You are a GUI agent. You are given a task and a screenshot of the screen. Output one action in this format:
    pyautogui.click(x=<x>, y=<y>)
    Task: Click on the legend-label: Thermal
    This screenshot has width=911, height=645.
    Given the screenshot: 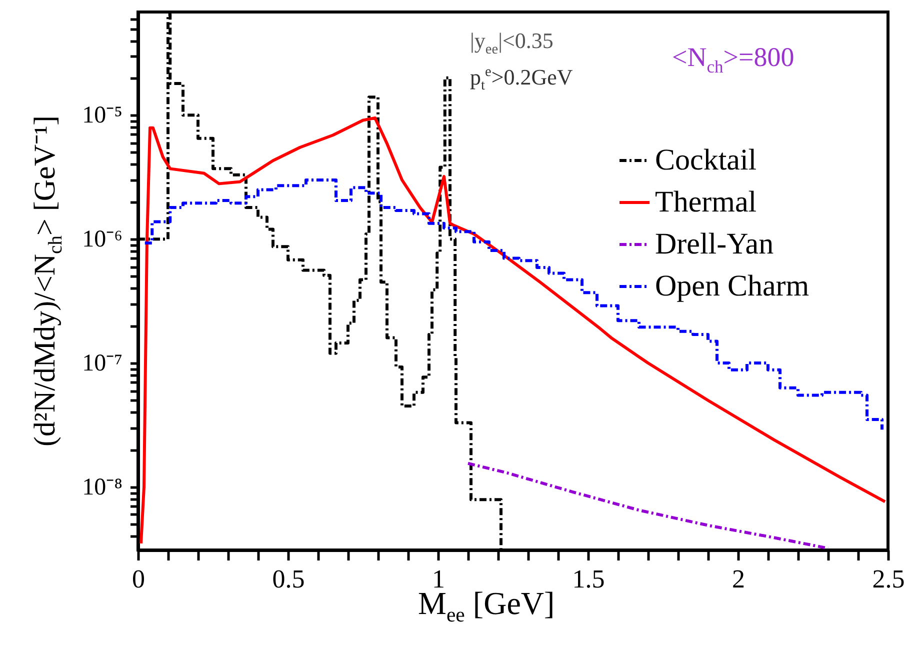 What is the action you would take?
    pyautogui.click(x=706, y=202)
    